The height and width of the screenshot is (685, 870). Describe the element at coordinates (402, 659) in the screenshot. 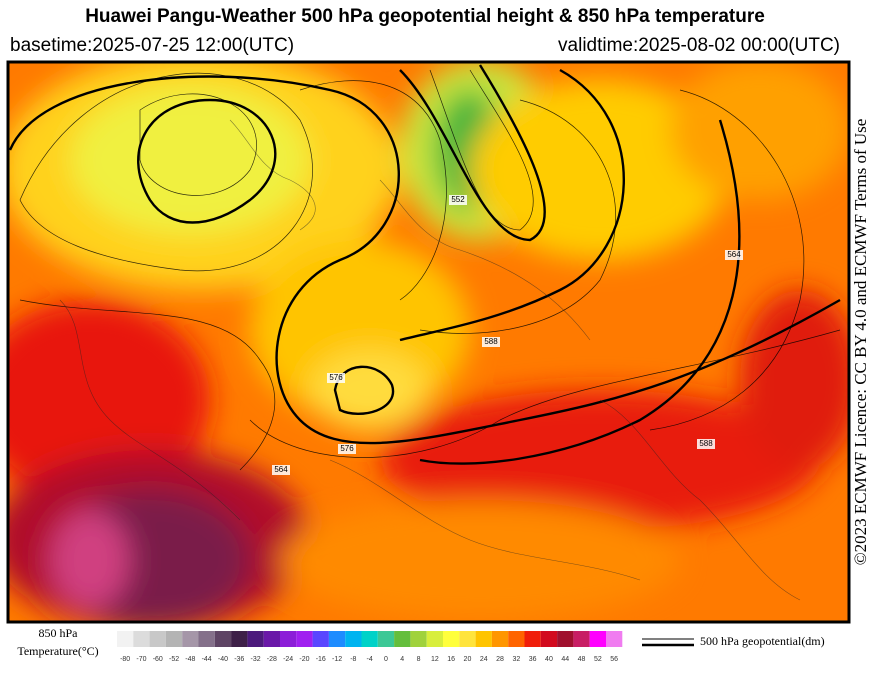

I see `legend-tick-label: 4` at that location.